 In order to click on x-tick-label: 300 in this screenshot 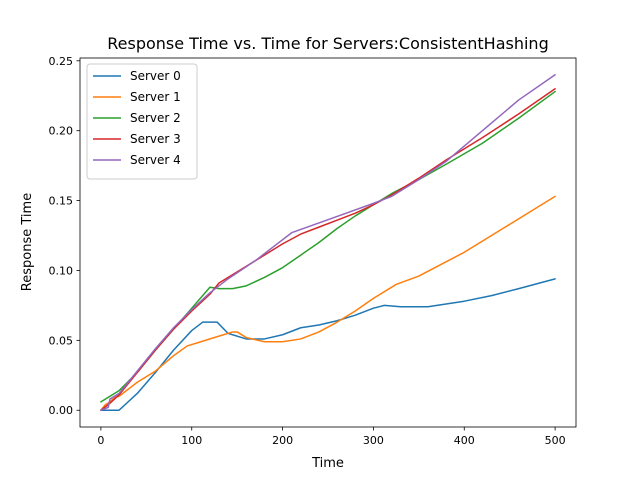, I will do `click(373, 440)`.